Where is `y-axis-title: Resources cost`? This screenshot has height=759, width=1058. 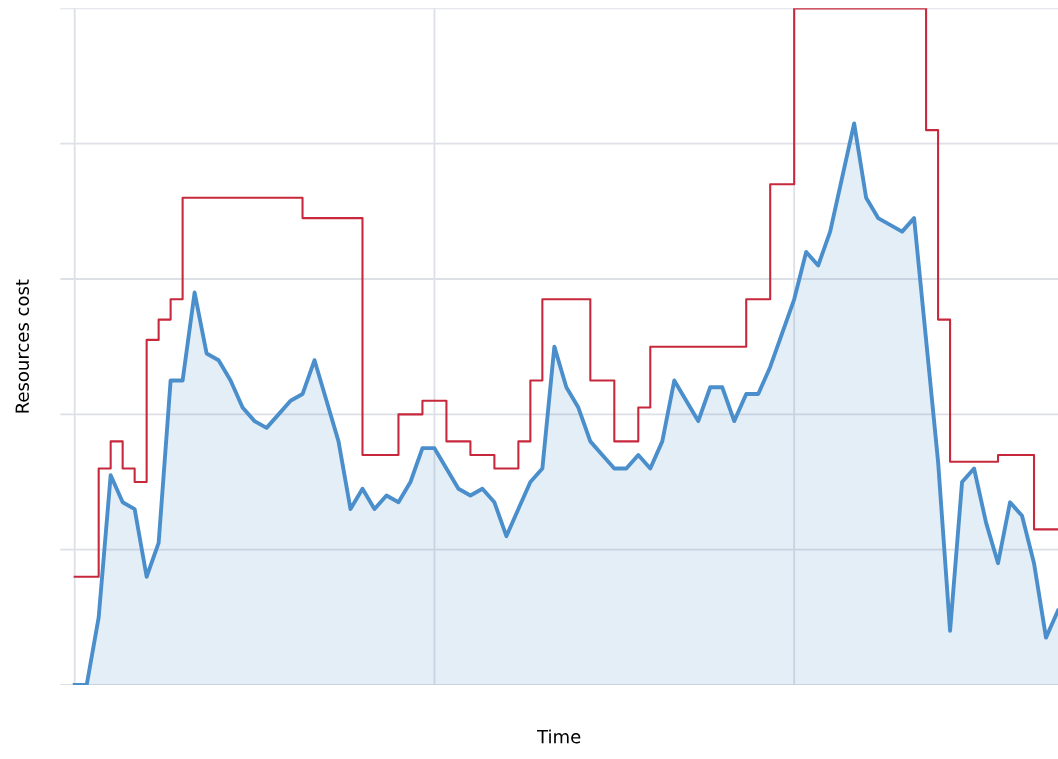
y-axis-title: Resources cost is located at coordinates (22, 346).